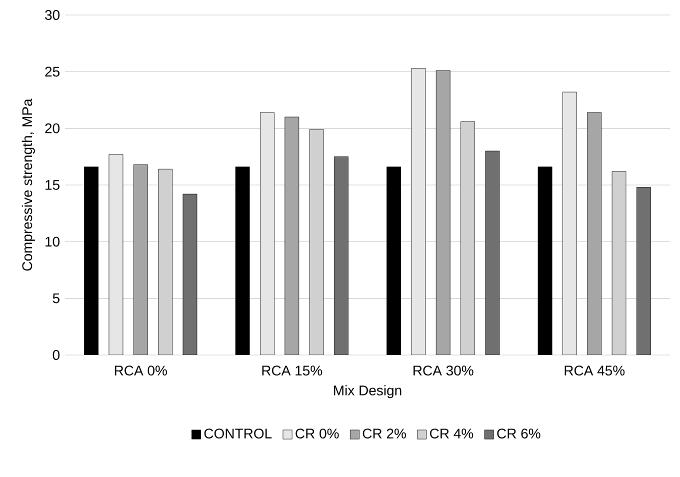 The height and width of the screenshot is (477, 680). What do you see at coordinates (53, 185) in the screenshot?
I see `y-tick-label: 15` at bounding box center [53, 185].